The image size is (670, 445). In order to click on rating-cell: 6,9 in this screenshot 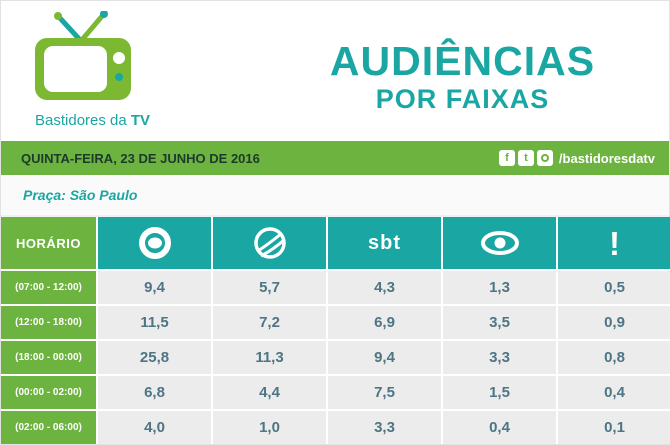, I will do `click(384, 322)`.